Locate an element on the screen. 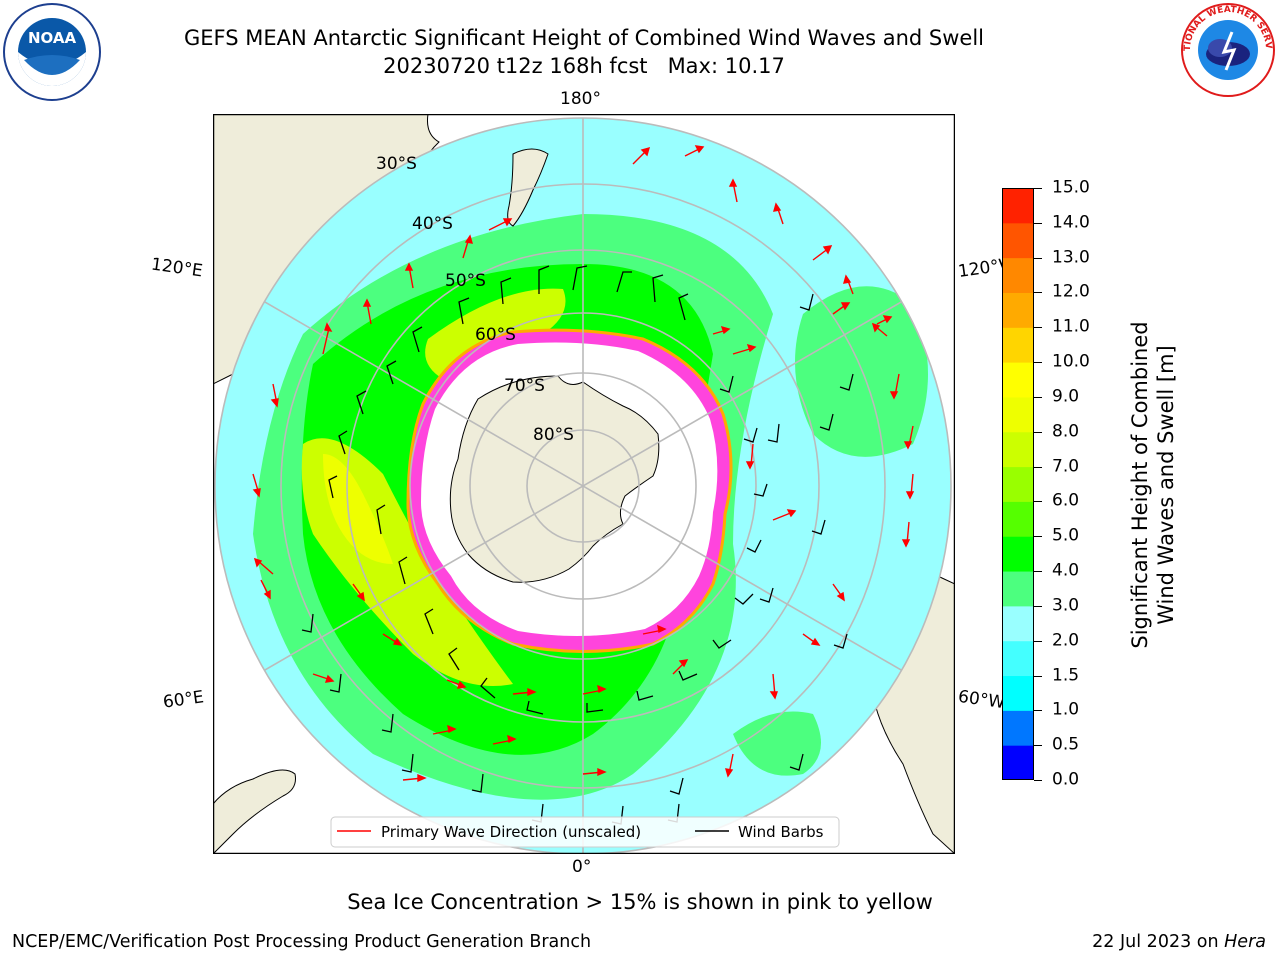 This screenshot has width=1280, height=960. colorbar-tick-label: 5.0 is located at coordinates (1066, 535).